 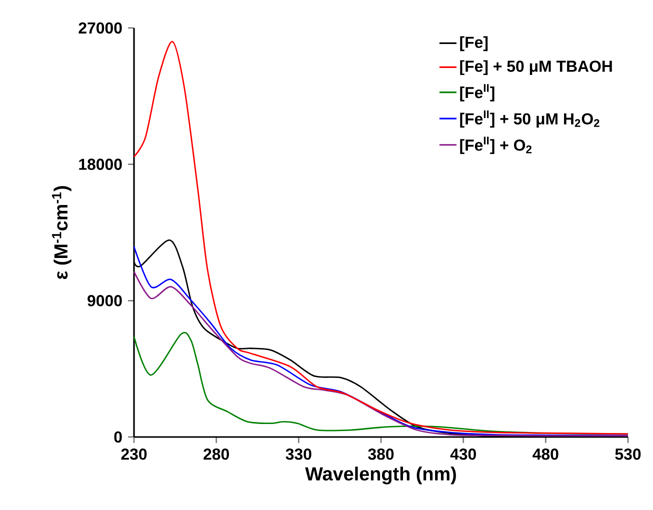 What do you see at coordinates (477, 93) in the screenshot?
I see `legend-label: [Fe$^{II}$]` at bounding box center [477, 93].